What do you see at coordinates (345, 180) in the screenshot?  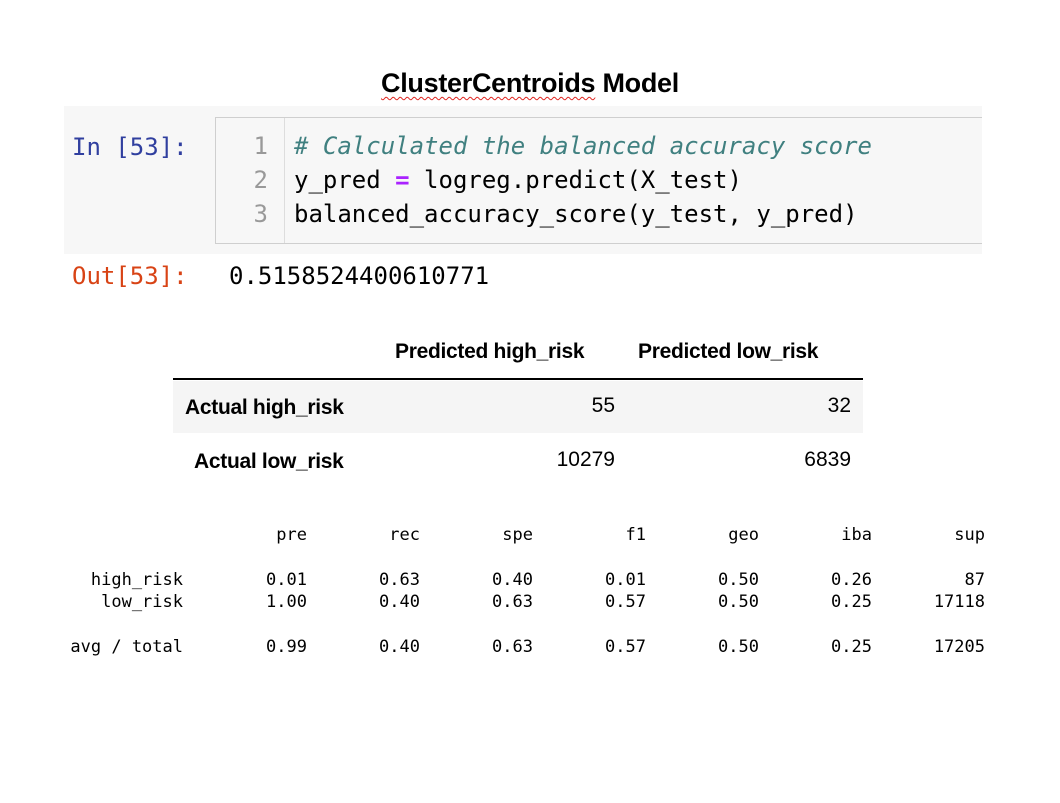 I see `code-token: y_pred` at bounding box center [345, 180].